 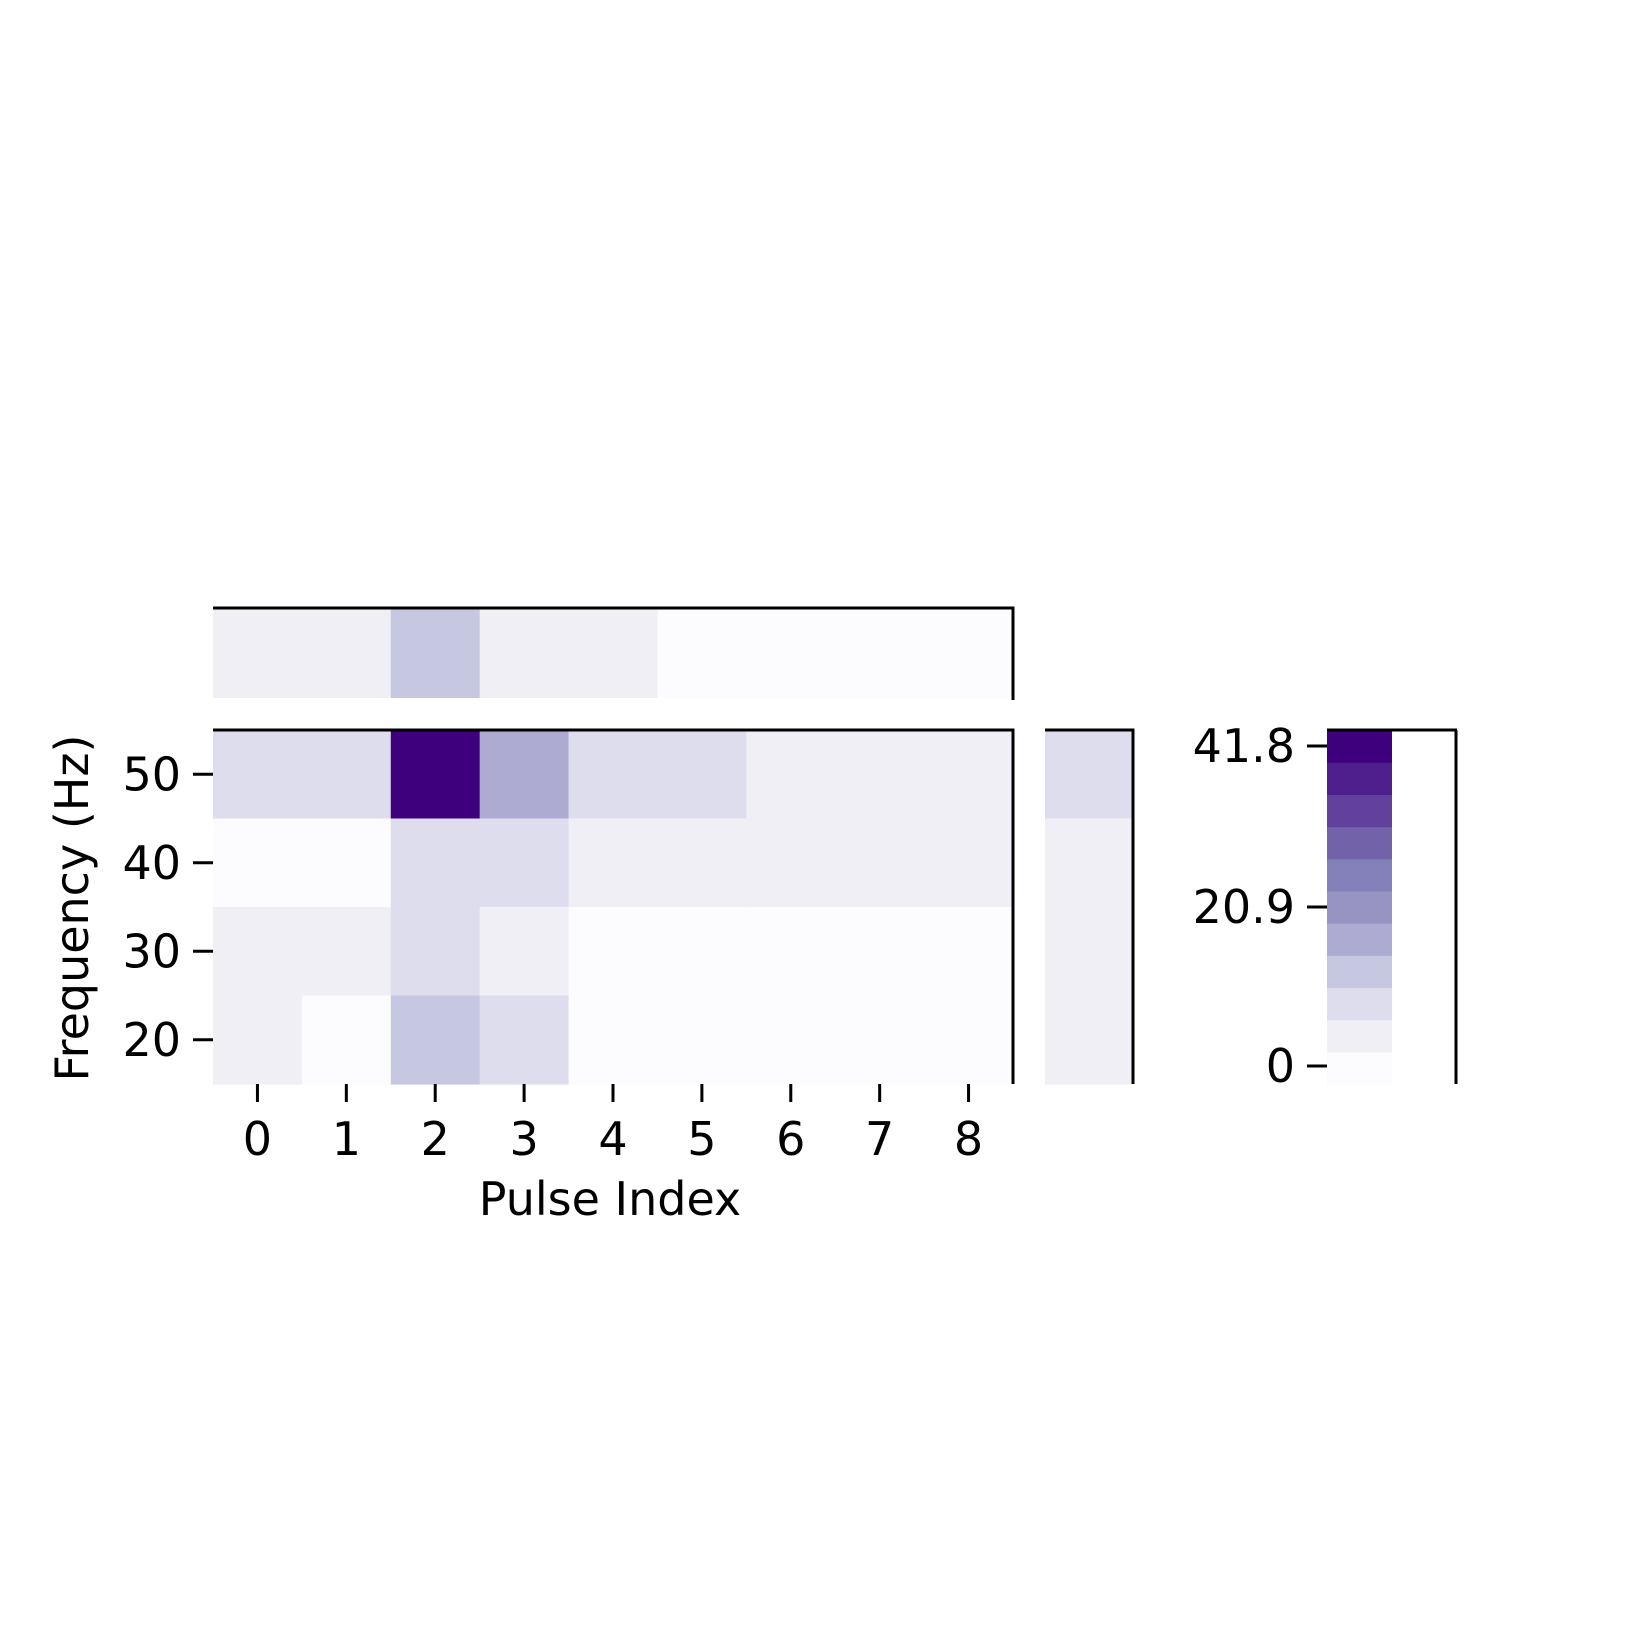 I want to click on y-tick-label: 30, so click(x=151, y=951).